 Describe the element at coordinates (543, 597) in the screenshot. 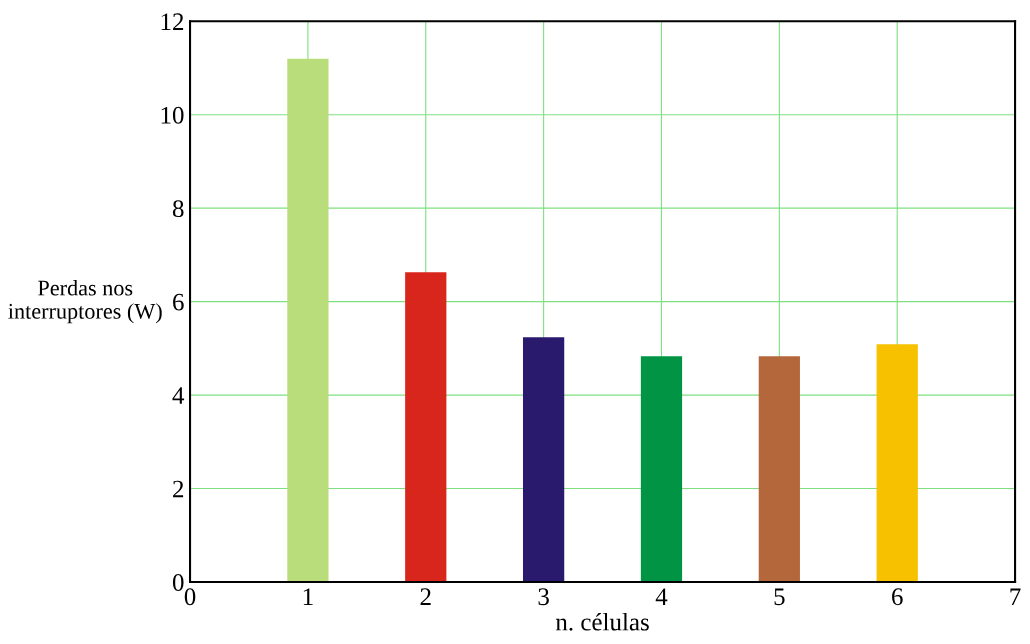

I see `x-tick-label: 3` at that location.